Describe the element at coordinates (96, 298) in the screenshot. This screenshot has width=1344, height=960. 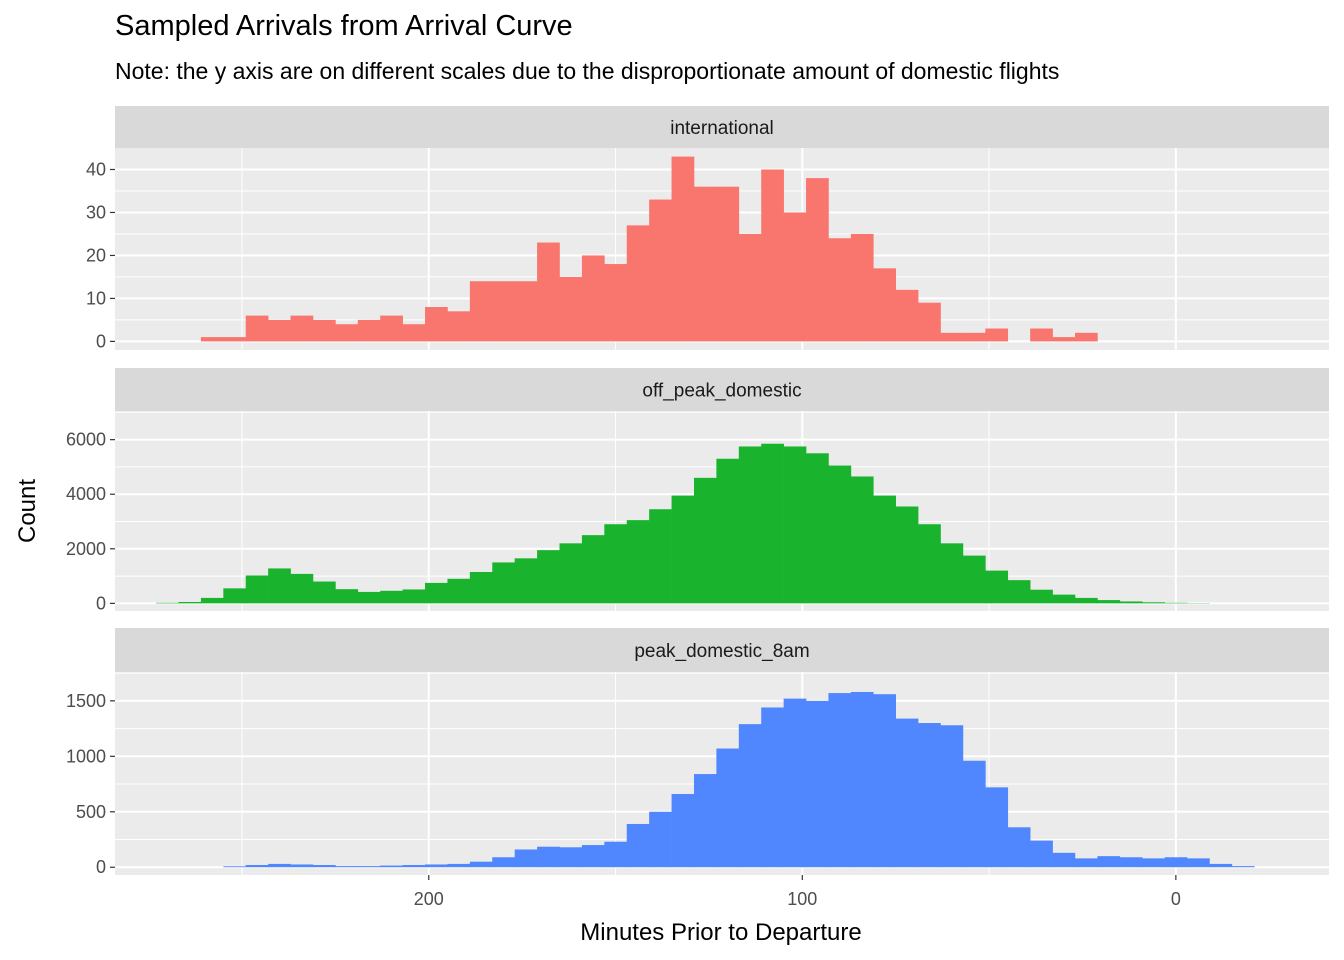
I see `y-tick-label: 10` at that location.